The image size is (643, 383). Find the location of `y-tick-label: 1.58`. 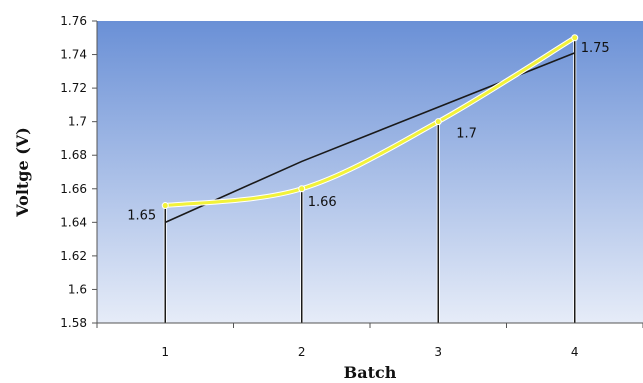

y-tick-label: 1.58 is located at coordinates (73, 323).